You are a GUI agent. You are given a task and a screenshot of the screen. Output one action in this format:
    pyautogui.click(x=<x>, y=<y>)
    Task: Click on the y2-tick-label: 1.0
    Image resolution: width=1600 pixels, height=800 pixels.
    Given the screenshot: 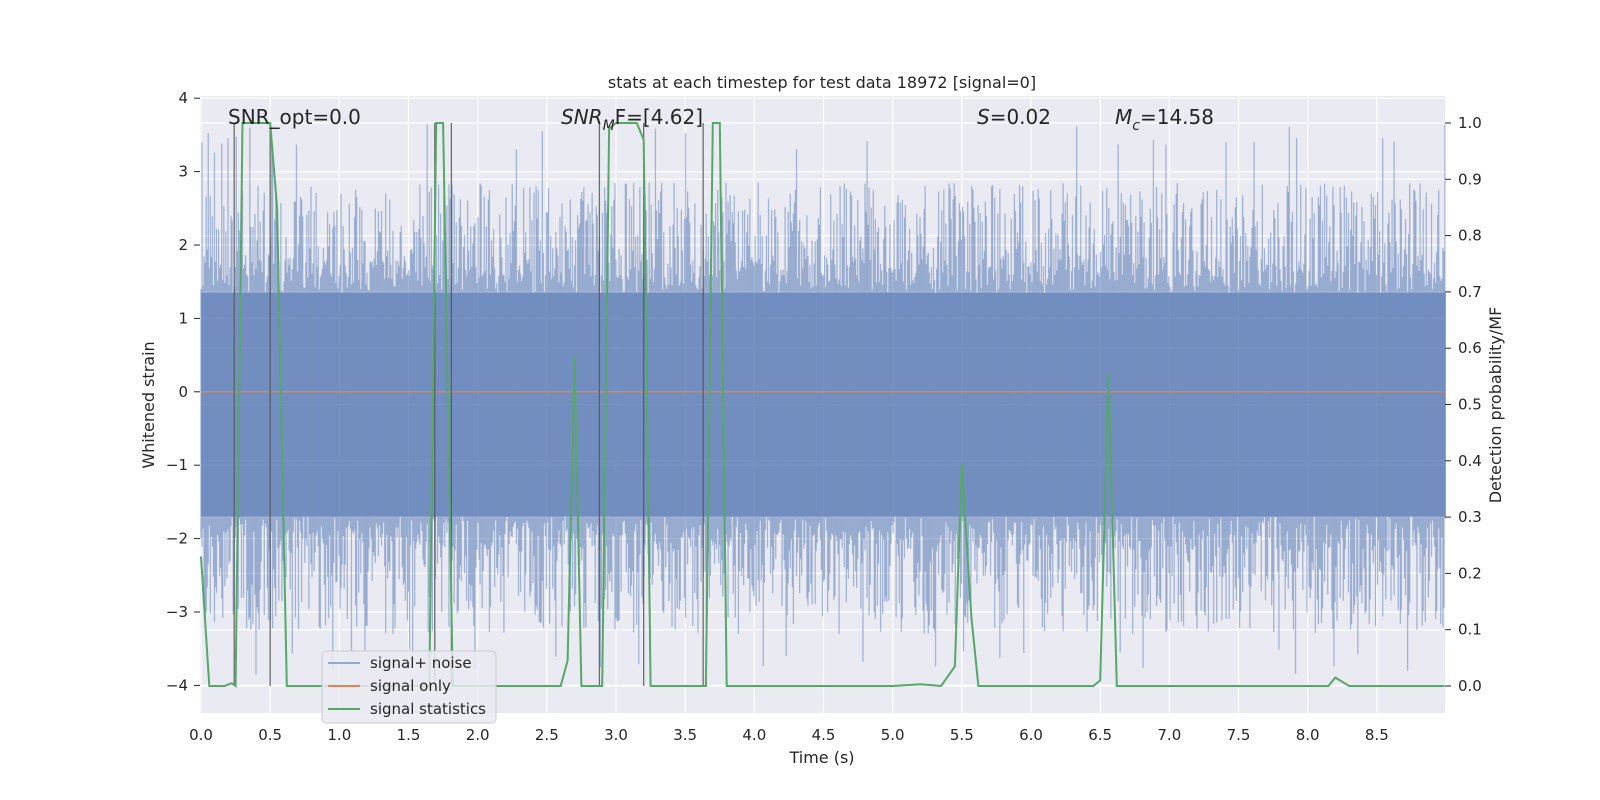 What is the action you would take?
    pyautogui.click(x=1470, y=123)
    